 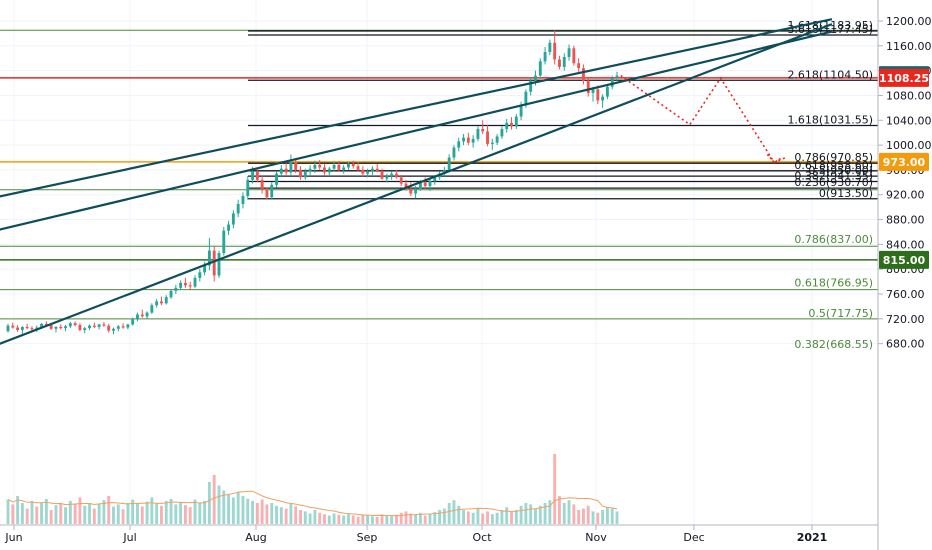 What do you see at coordinates (833, 182) in the screenshot?
I see `fib-label: 0.236(930.70)` at bounding box center [833, 182].